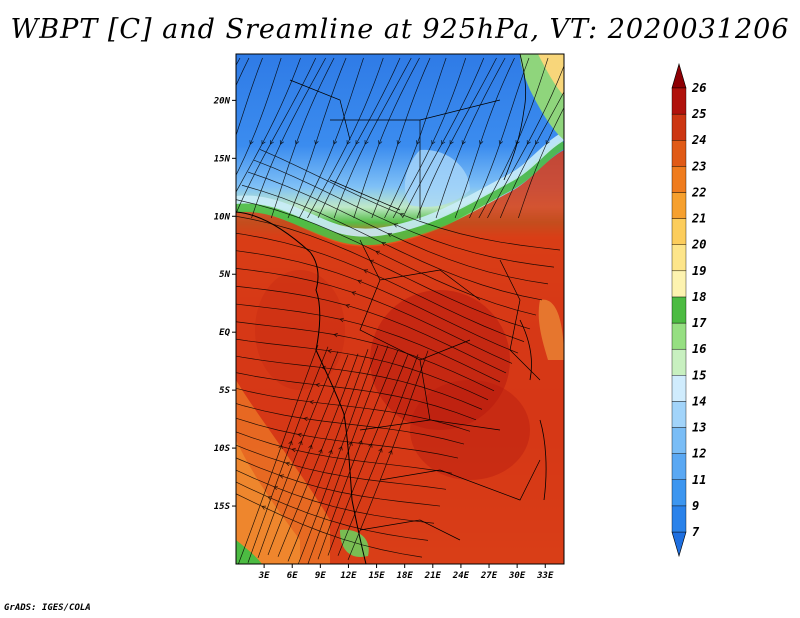 This screenshot has height=618, width=800. I want to click on lat-tick-label: 10N, so click(222, 217).